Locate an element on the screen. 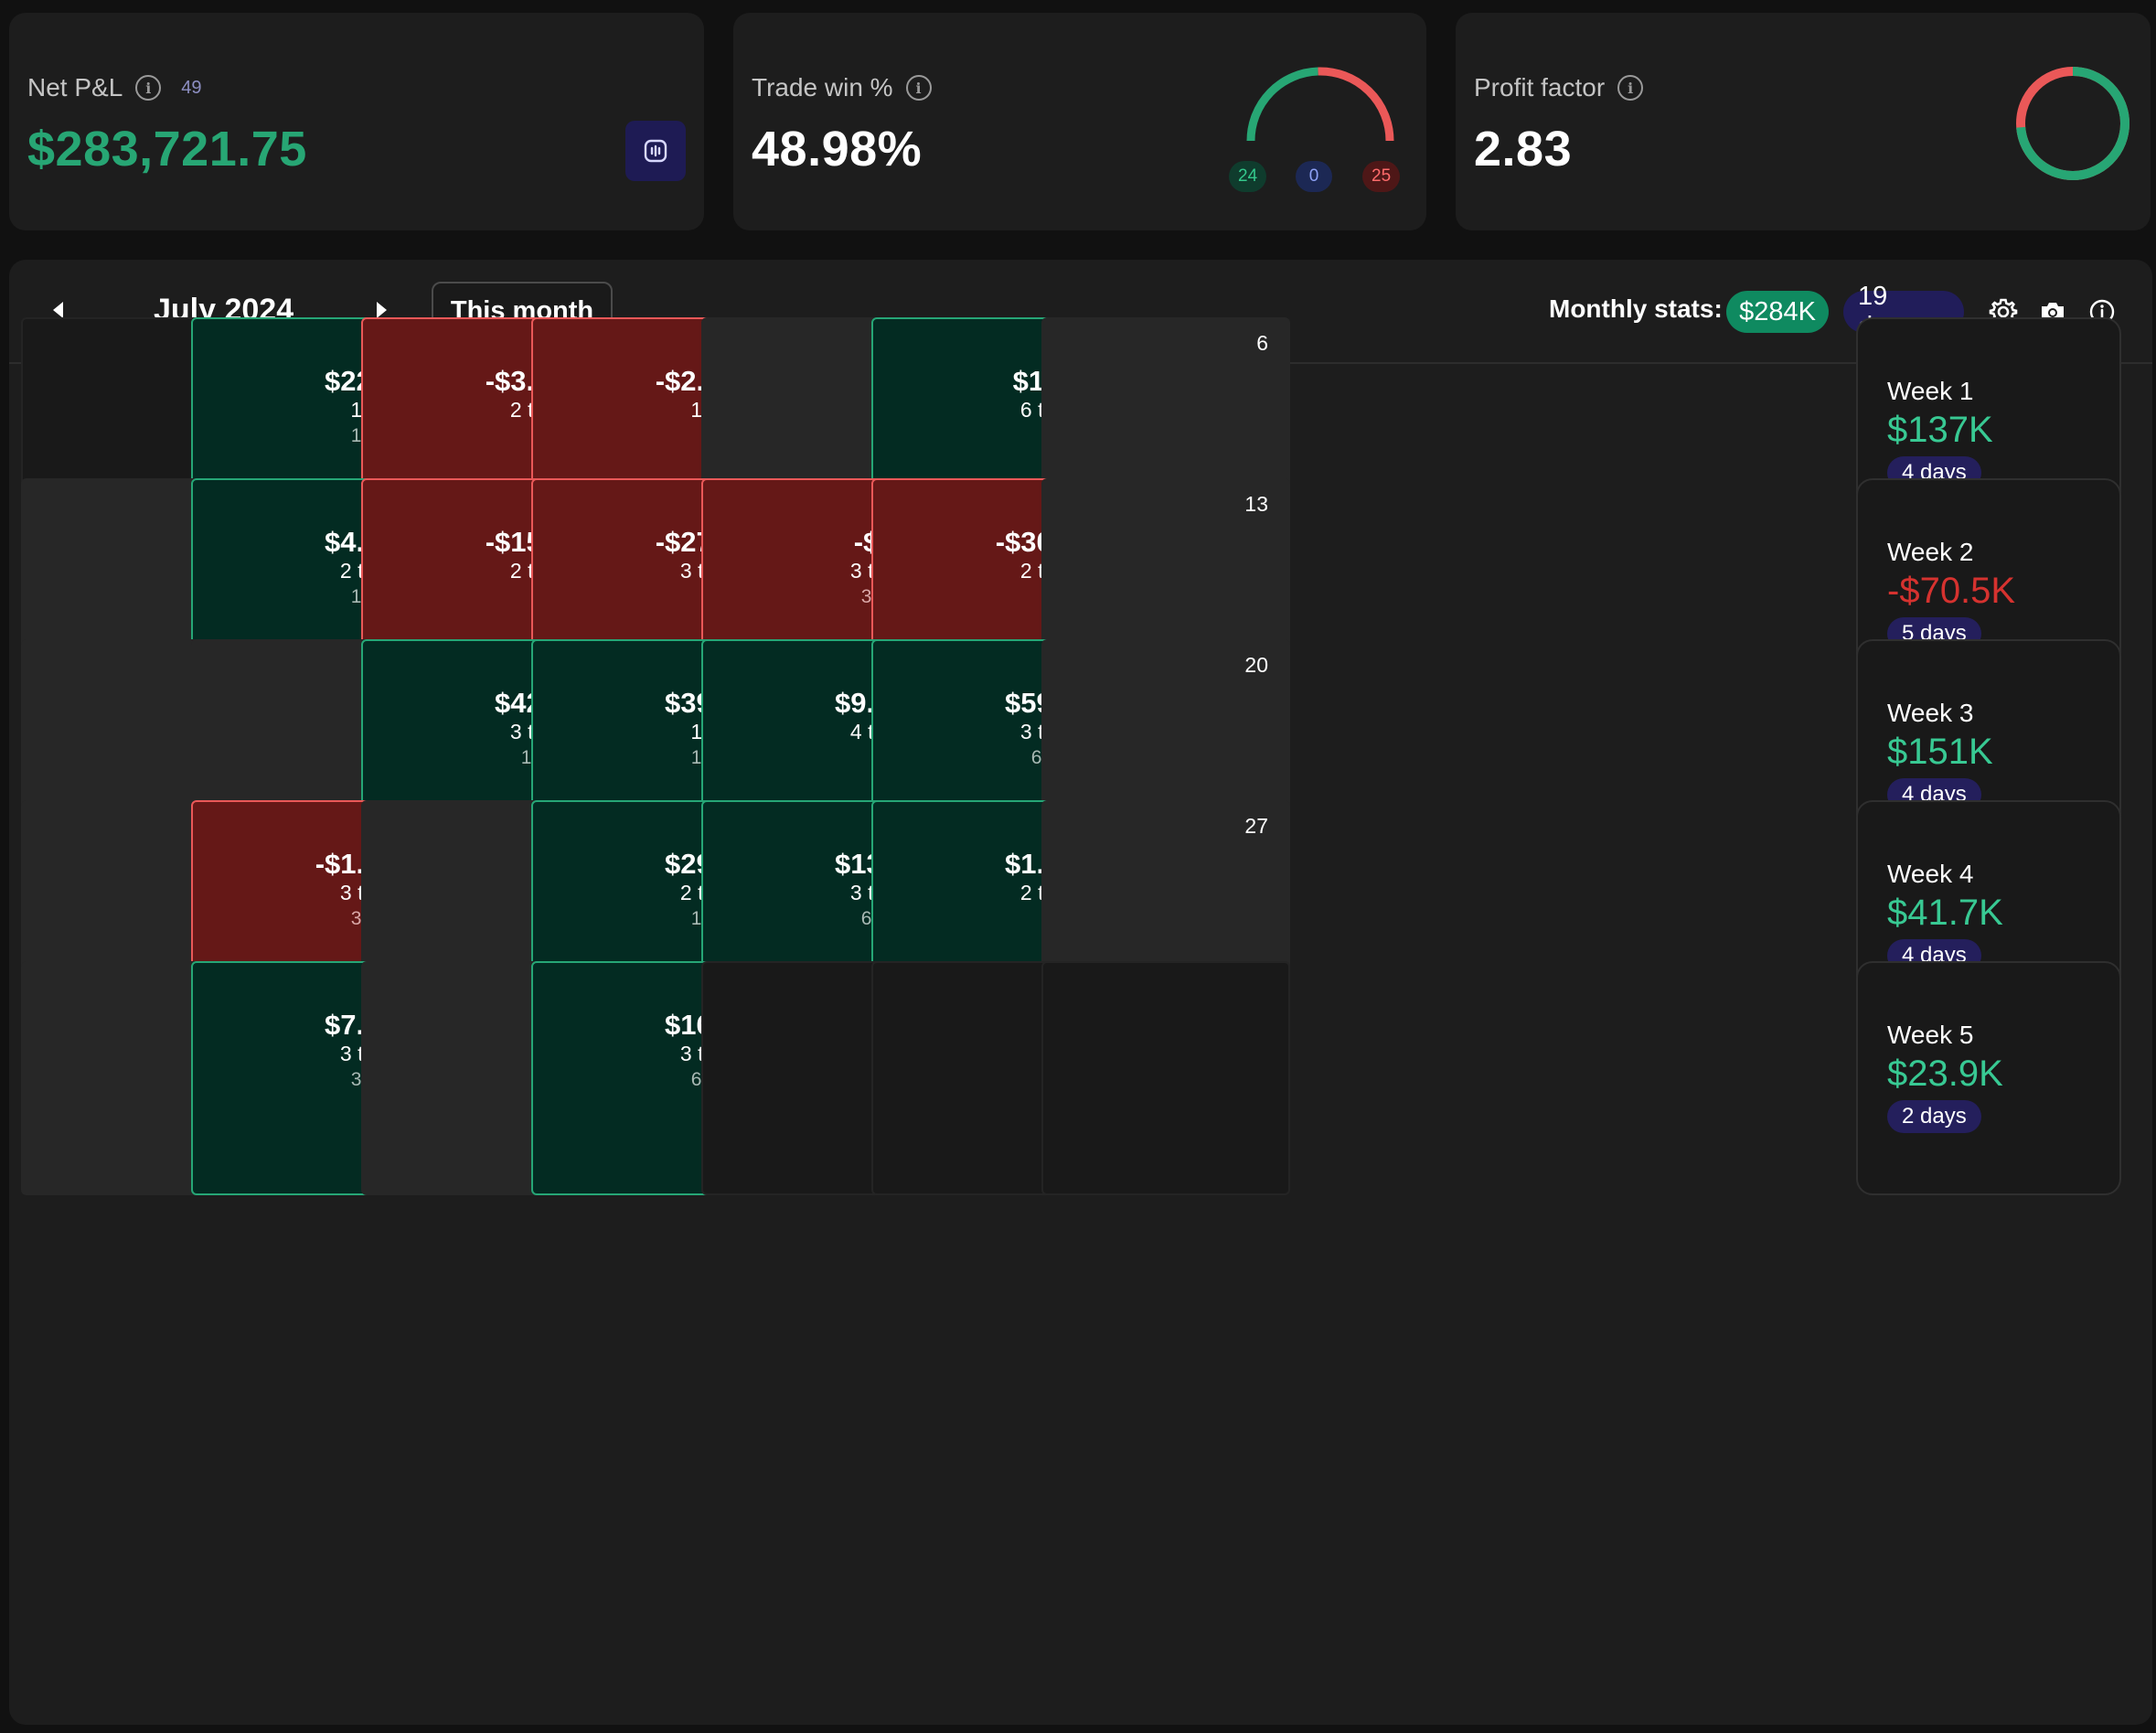 The height and width of the screenshot is (1733, 2156). trade-count-badge: 49 is located at coordinates (191, 87).